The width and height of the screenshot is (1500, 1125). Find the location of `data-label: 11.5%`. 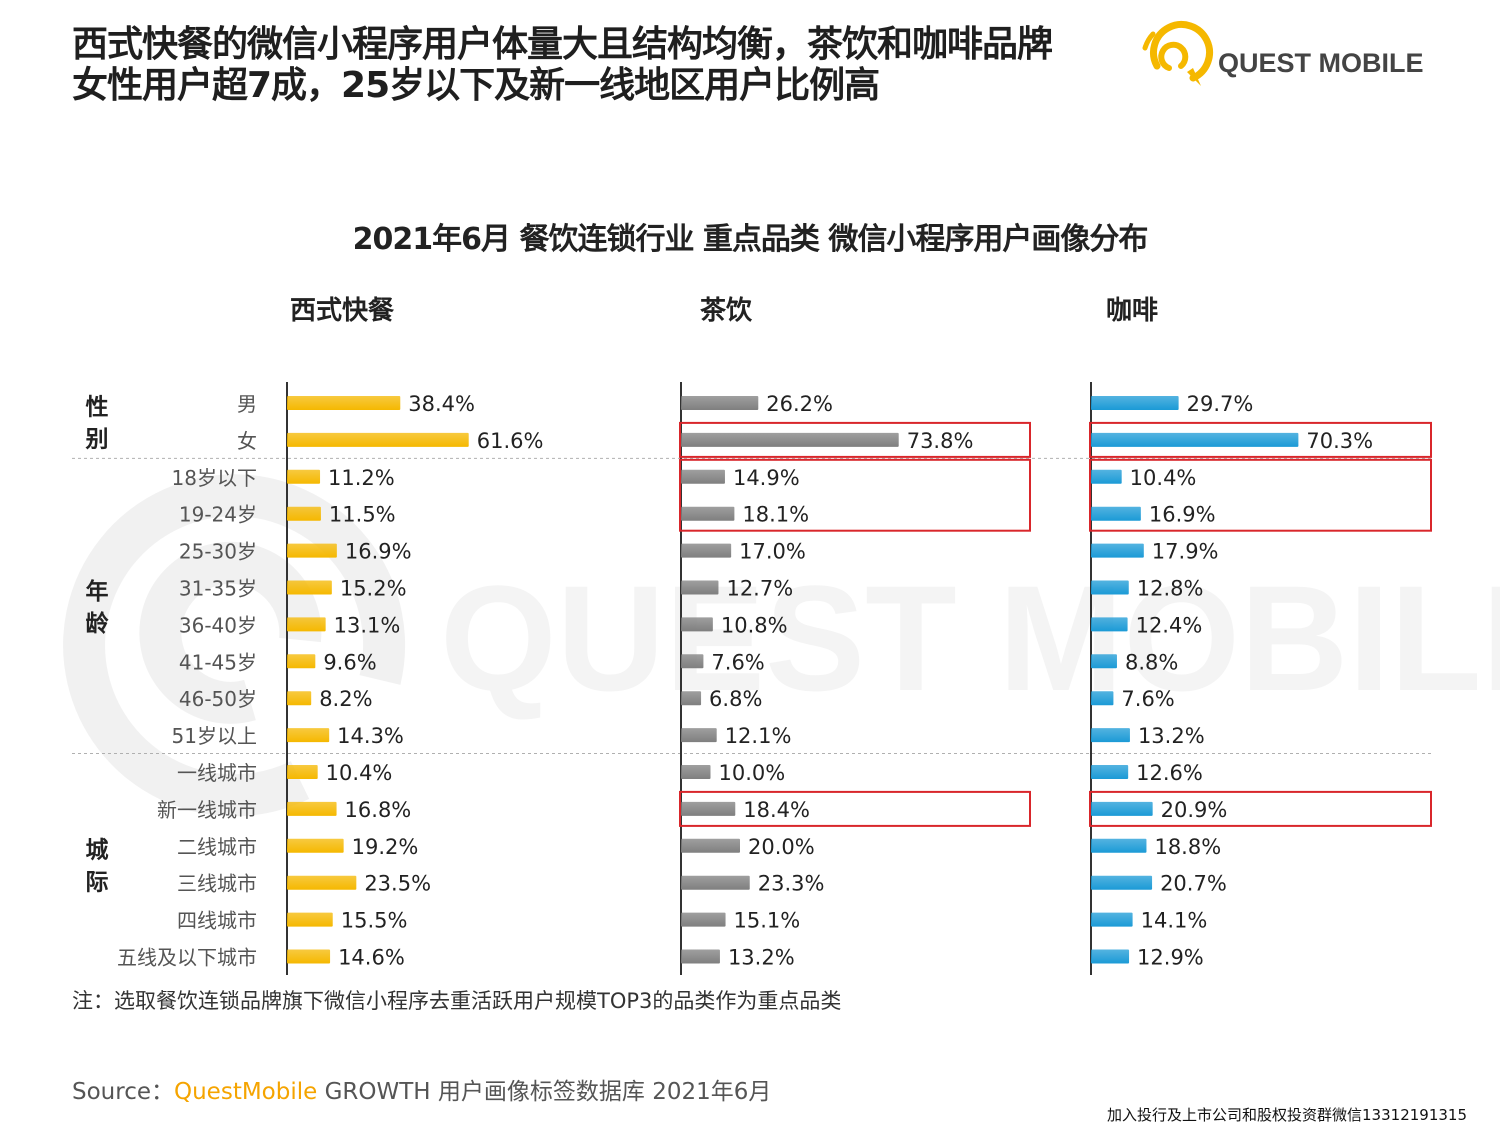

data-label: 11.5% is located at coordinates (362, 515).